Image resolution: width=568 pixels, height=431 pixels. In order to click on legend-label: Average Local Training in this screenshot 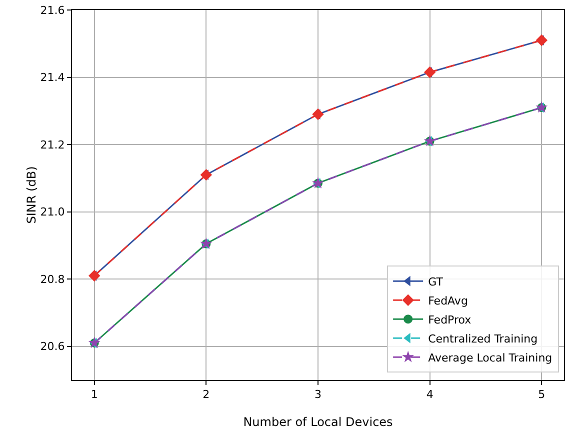, I will do `click(490, 357)`.